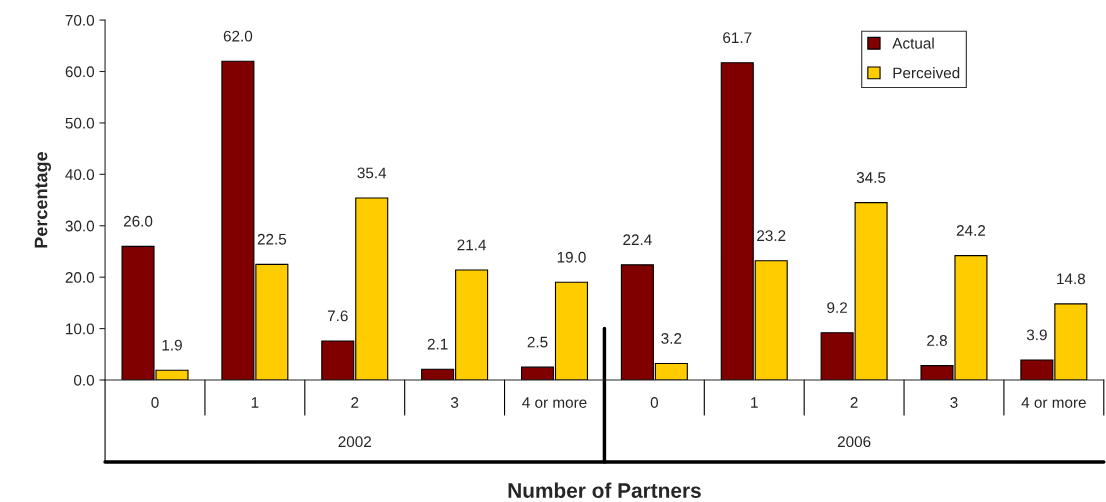  Describe the element at coordinates (238, 36) in the screenshot. I see `data-label: 62.0` at that location.